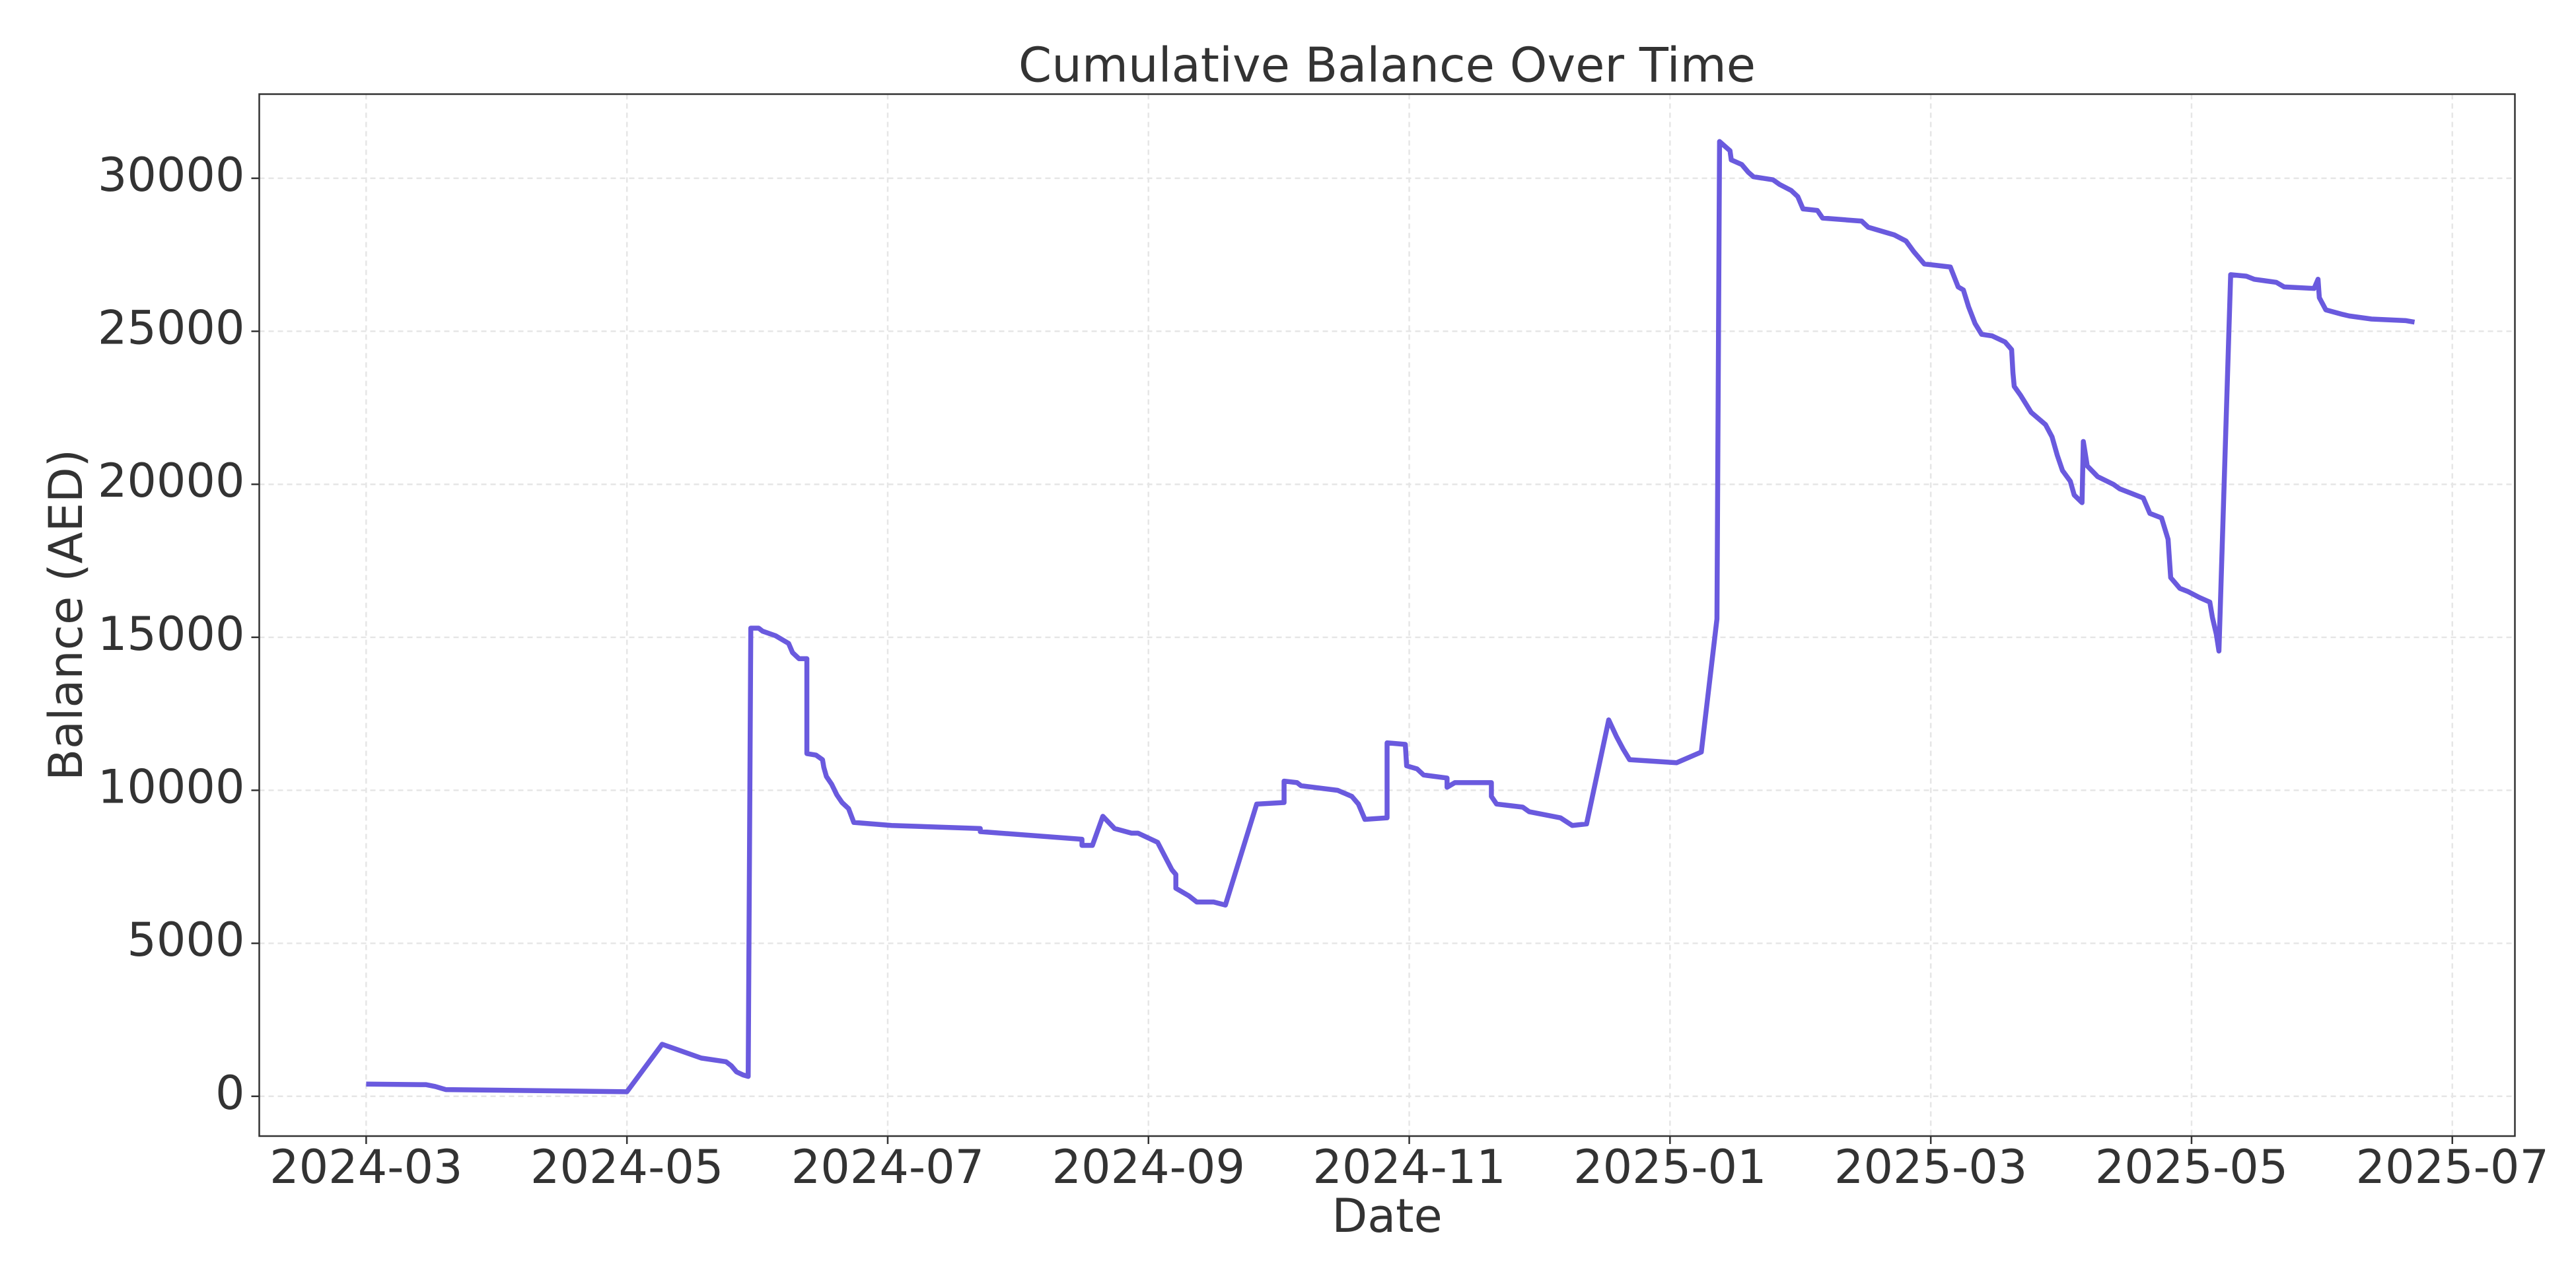 The width and height of the screenshot is (2576, 1288). What do you see at coordinates (172, 175) in the screenshot?
I see `y-tick-label: 30000` at bounding box center [172, 175].